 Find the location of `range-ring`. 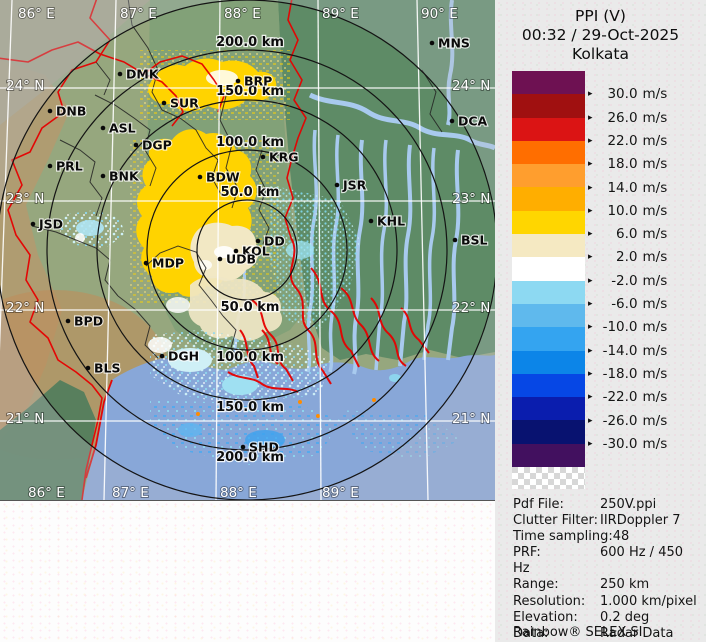

range-ring is located at coordinates (247, 250).